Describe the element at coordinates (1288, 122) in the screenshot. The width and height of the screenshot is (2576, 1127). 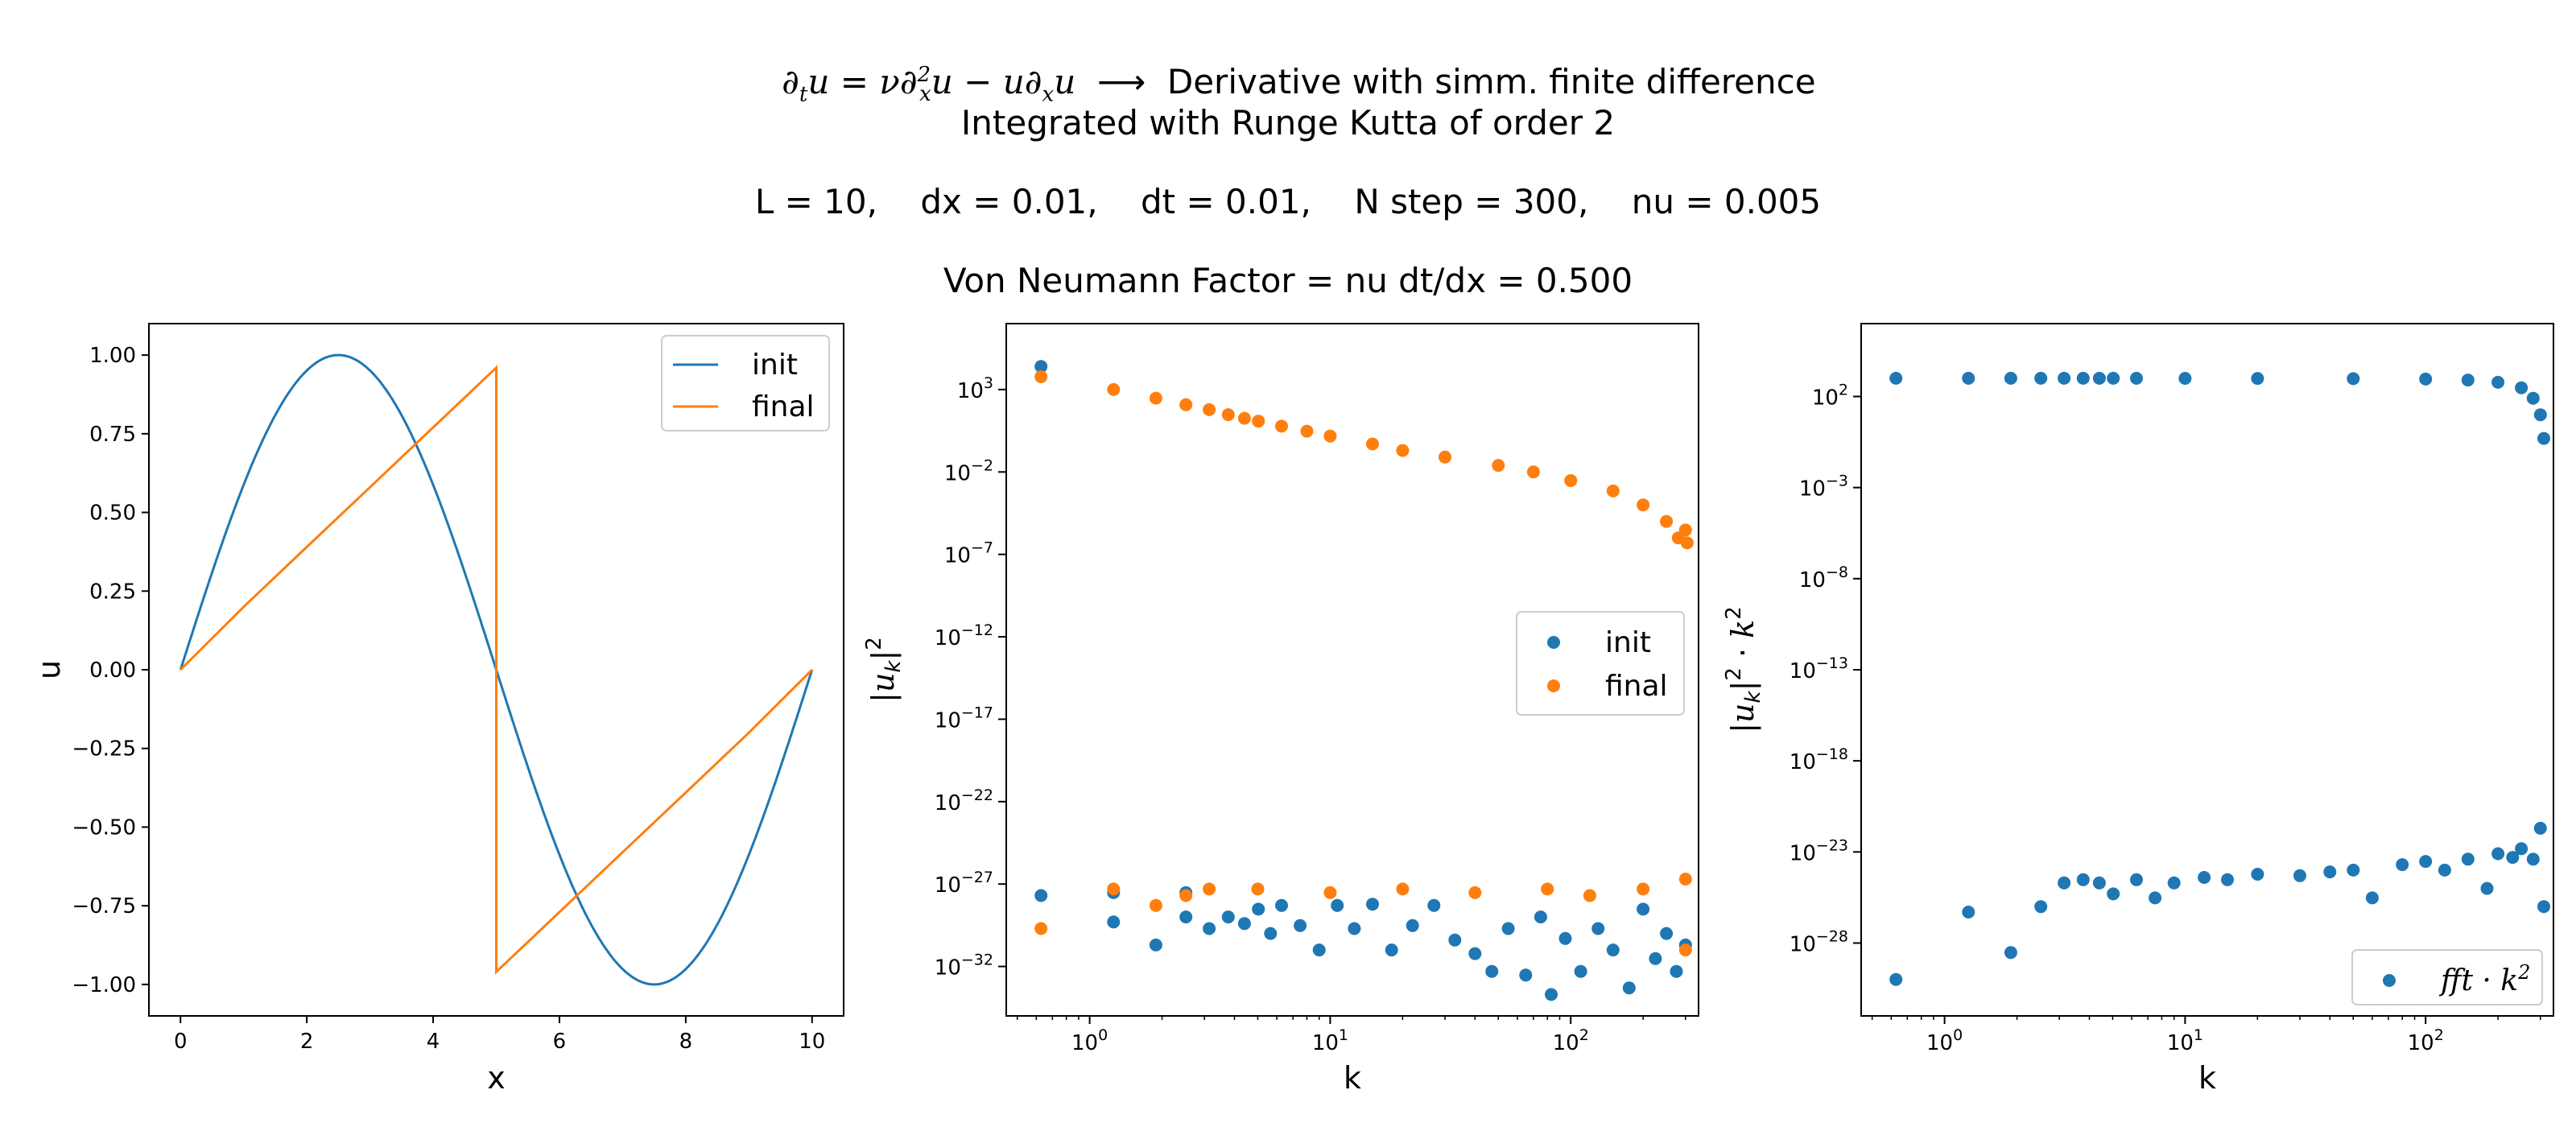
I see `suptitle-line-2: Integrated with Runge Kutta of order 2` at that location.